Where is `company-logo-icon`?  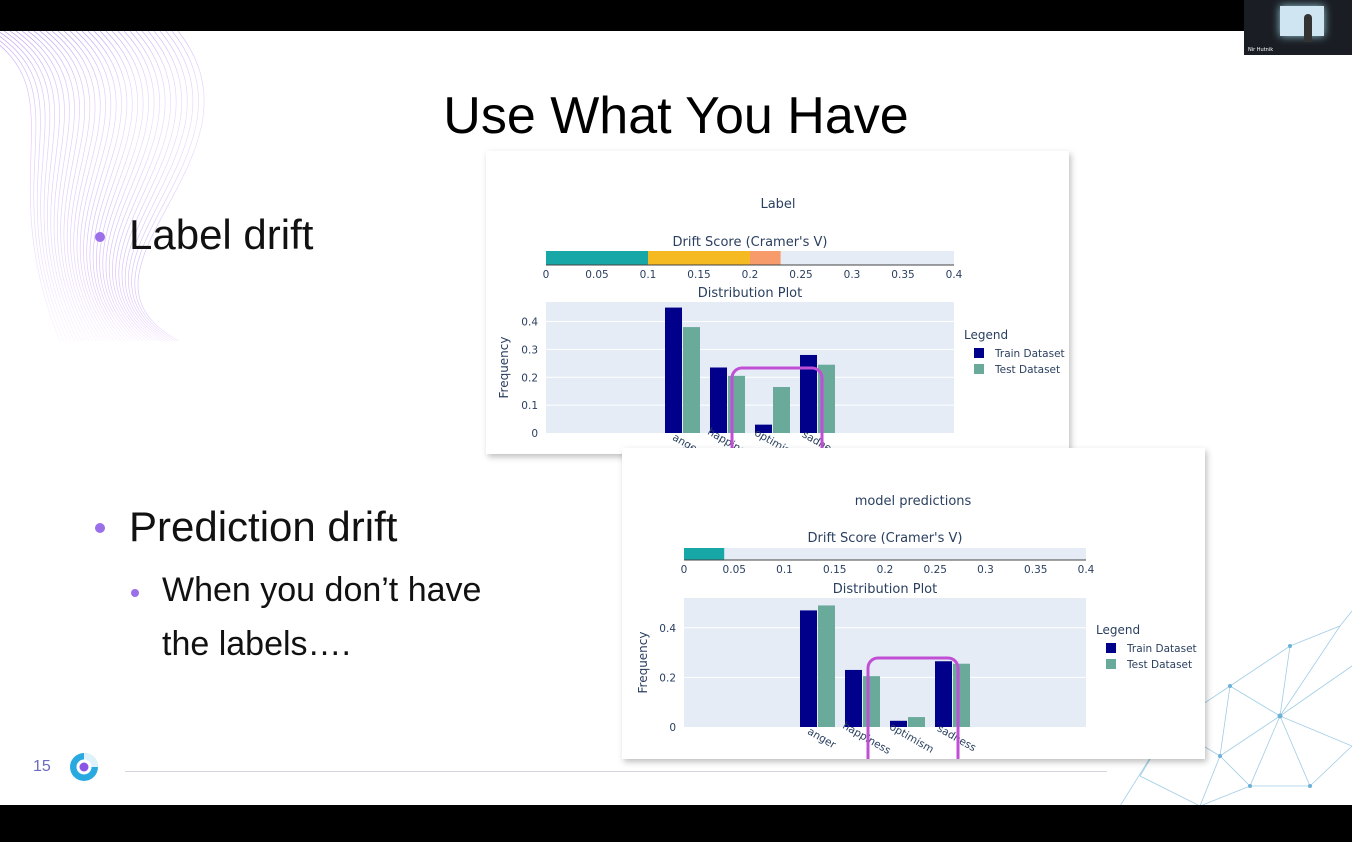 company-logo-icon is located at coordinates (84, 767).